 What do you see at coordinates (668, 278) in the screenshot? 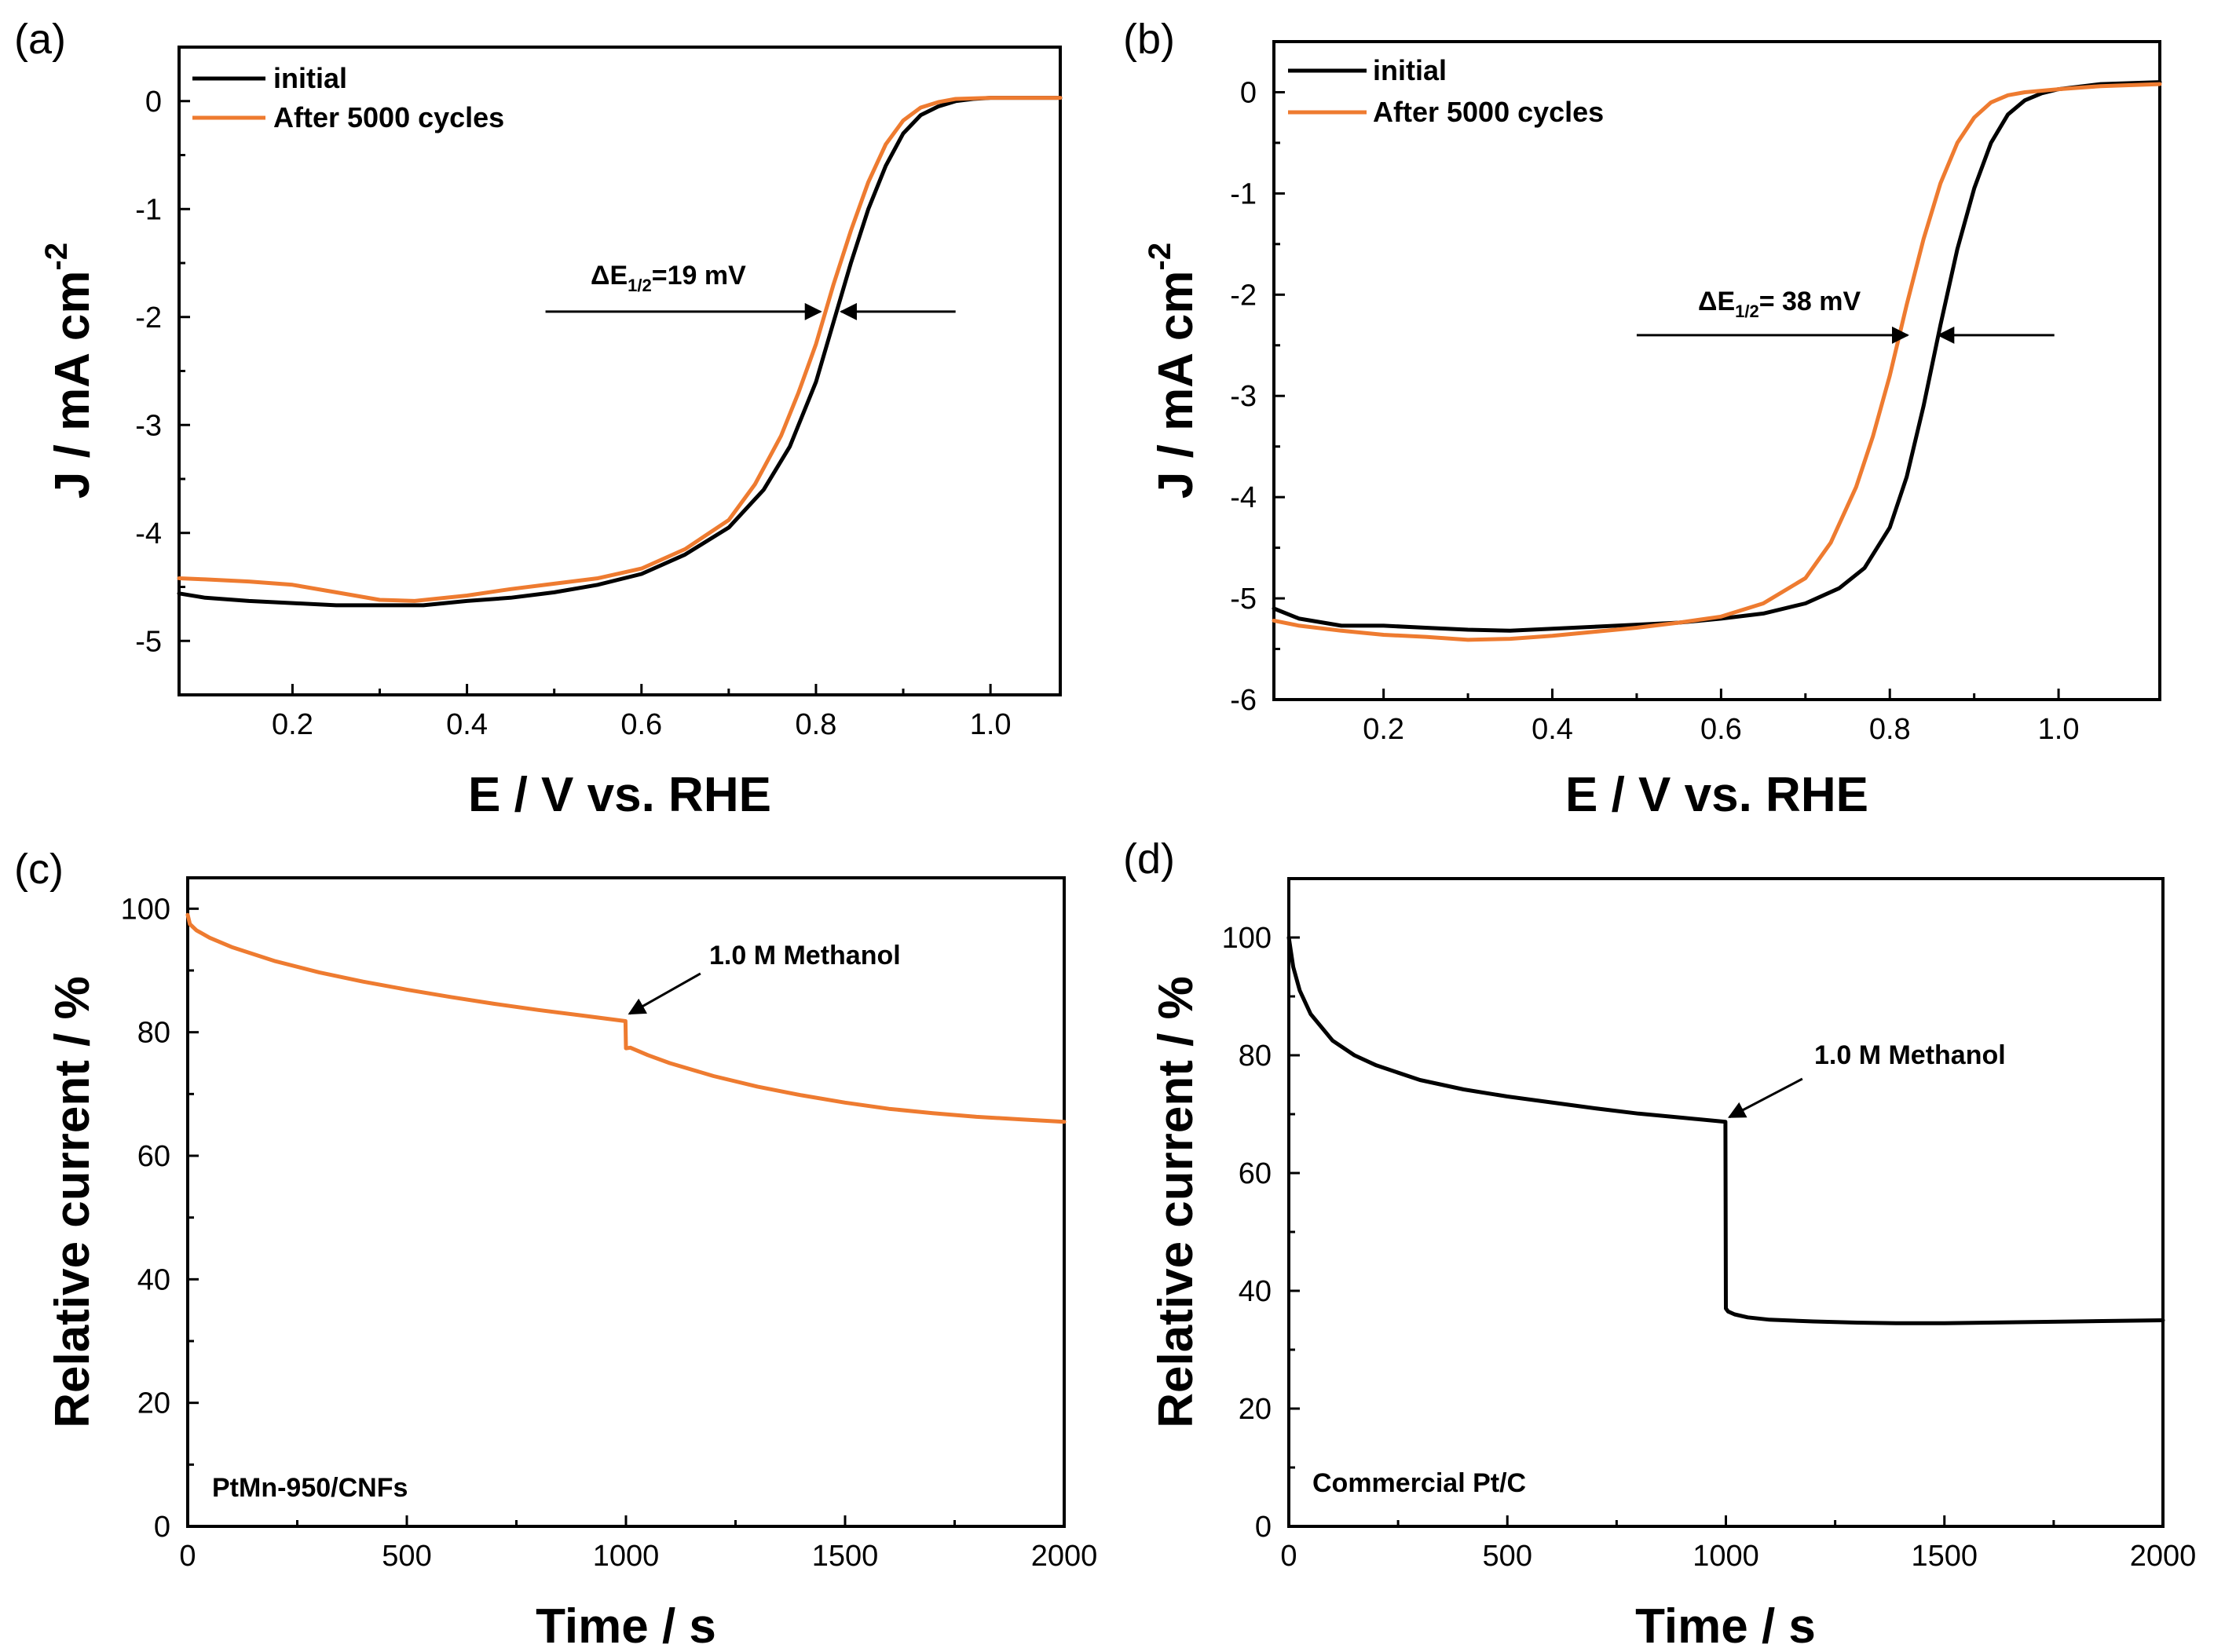
I see `panel-a-delta-label: ΔE1/2=19 mV` at bounding box center [668, 278].